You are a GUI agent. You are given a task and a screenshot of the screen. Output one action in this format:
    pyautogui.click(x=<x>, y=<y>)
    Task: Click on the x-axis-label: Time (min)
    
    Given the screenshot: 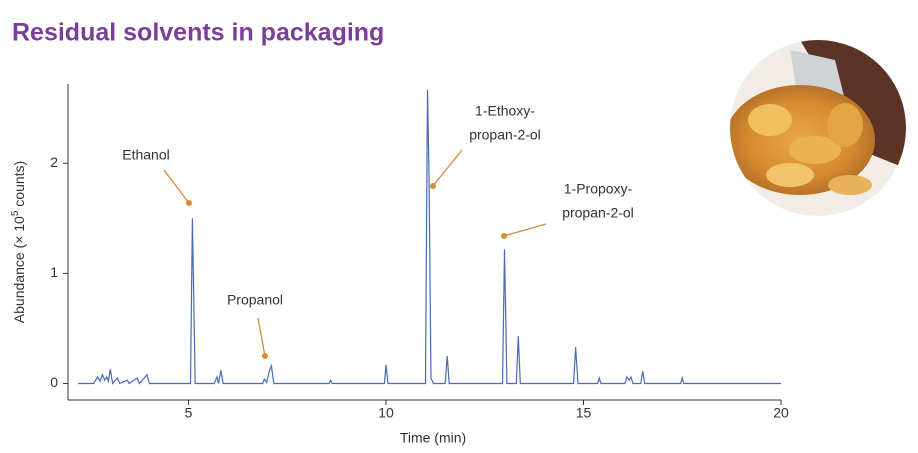 What is the action you would take?
    pyautogui.click(x=433, y=438)
    